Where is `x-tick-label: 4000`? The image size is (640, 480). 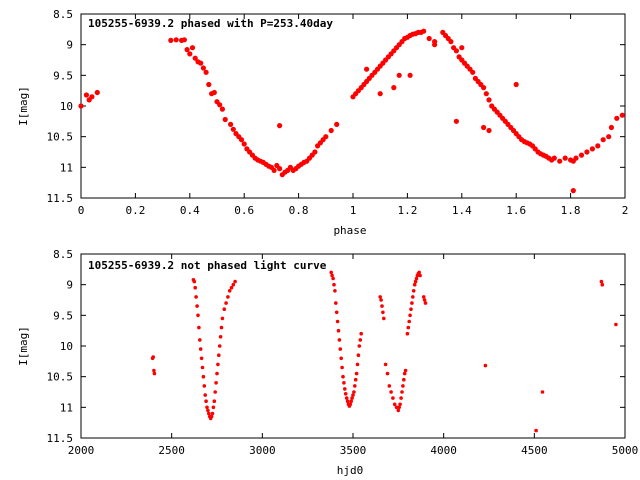 x-tick-label: 4000 is located at coordinates (443, 450).